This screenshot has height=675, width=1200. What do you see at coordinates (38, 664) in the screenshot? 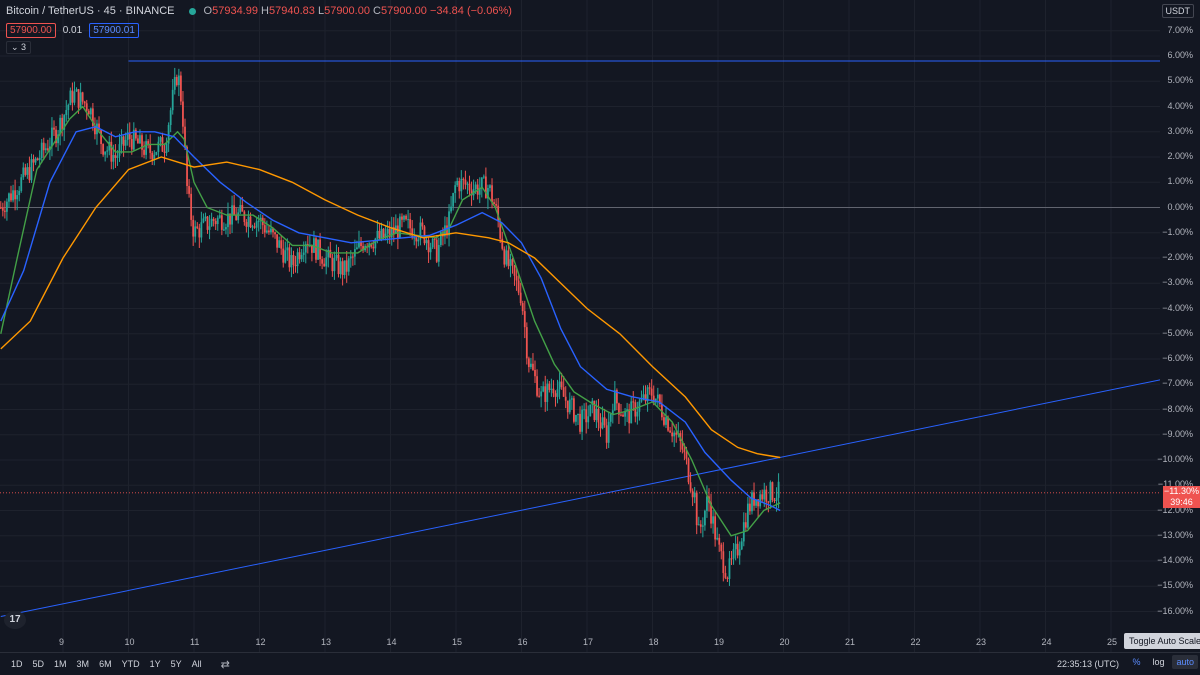
I see `range-button-5d: 5D` at bounding box center [38, 664].